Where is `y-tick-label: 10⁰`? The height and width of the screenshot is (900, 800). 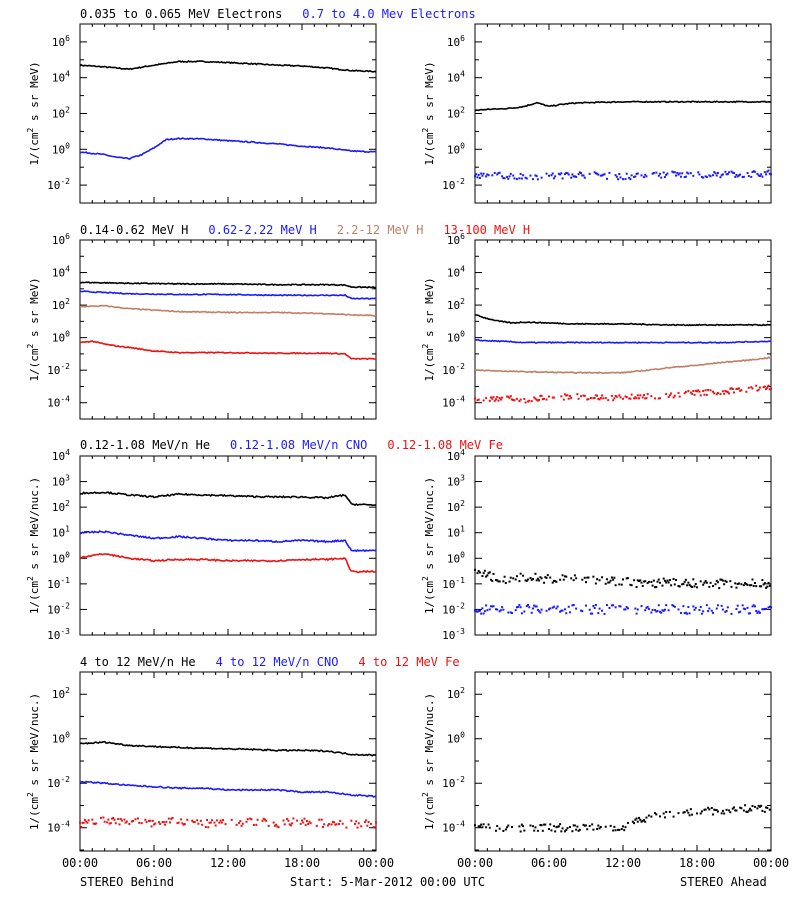
y-tick-label: 10⁰ is located at coordinates (61, 148).